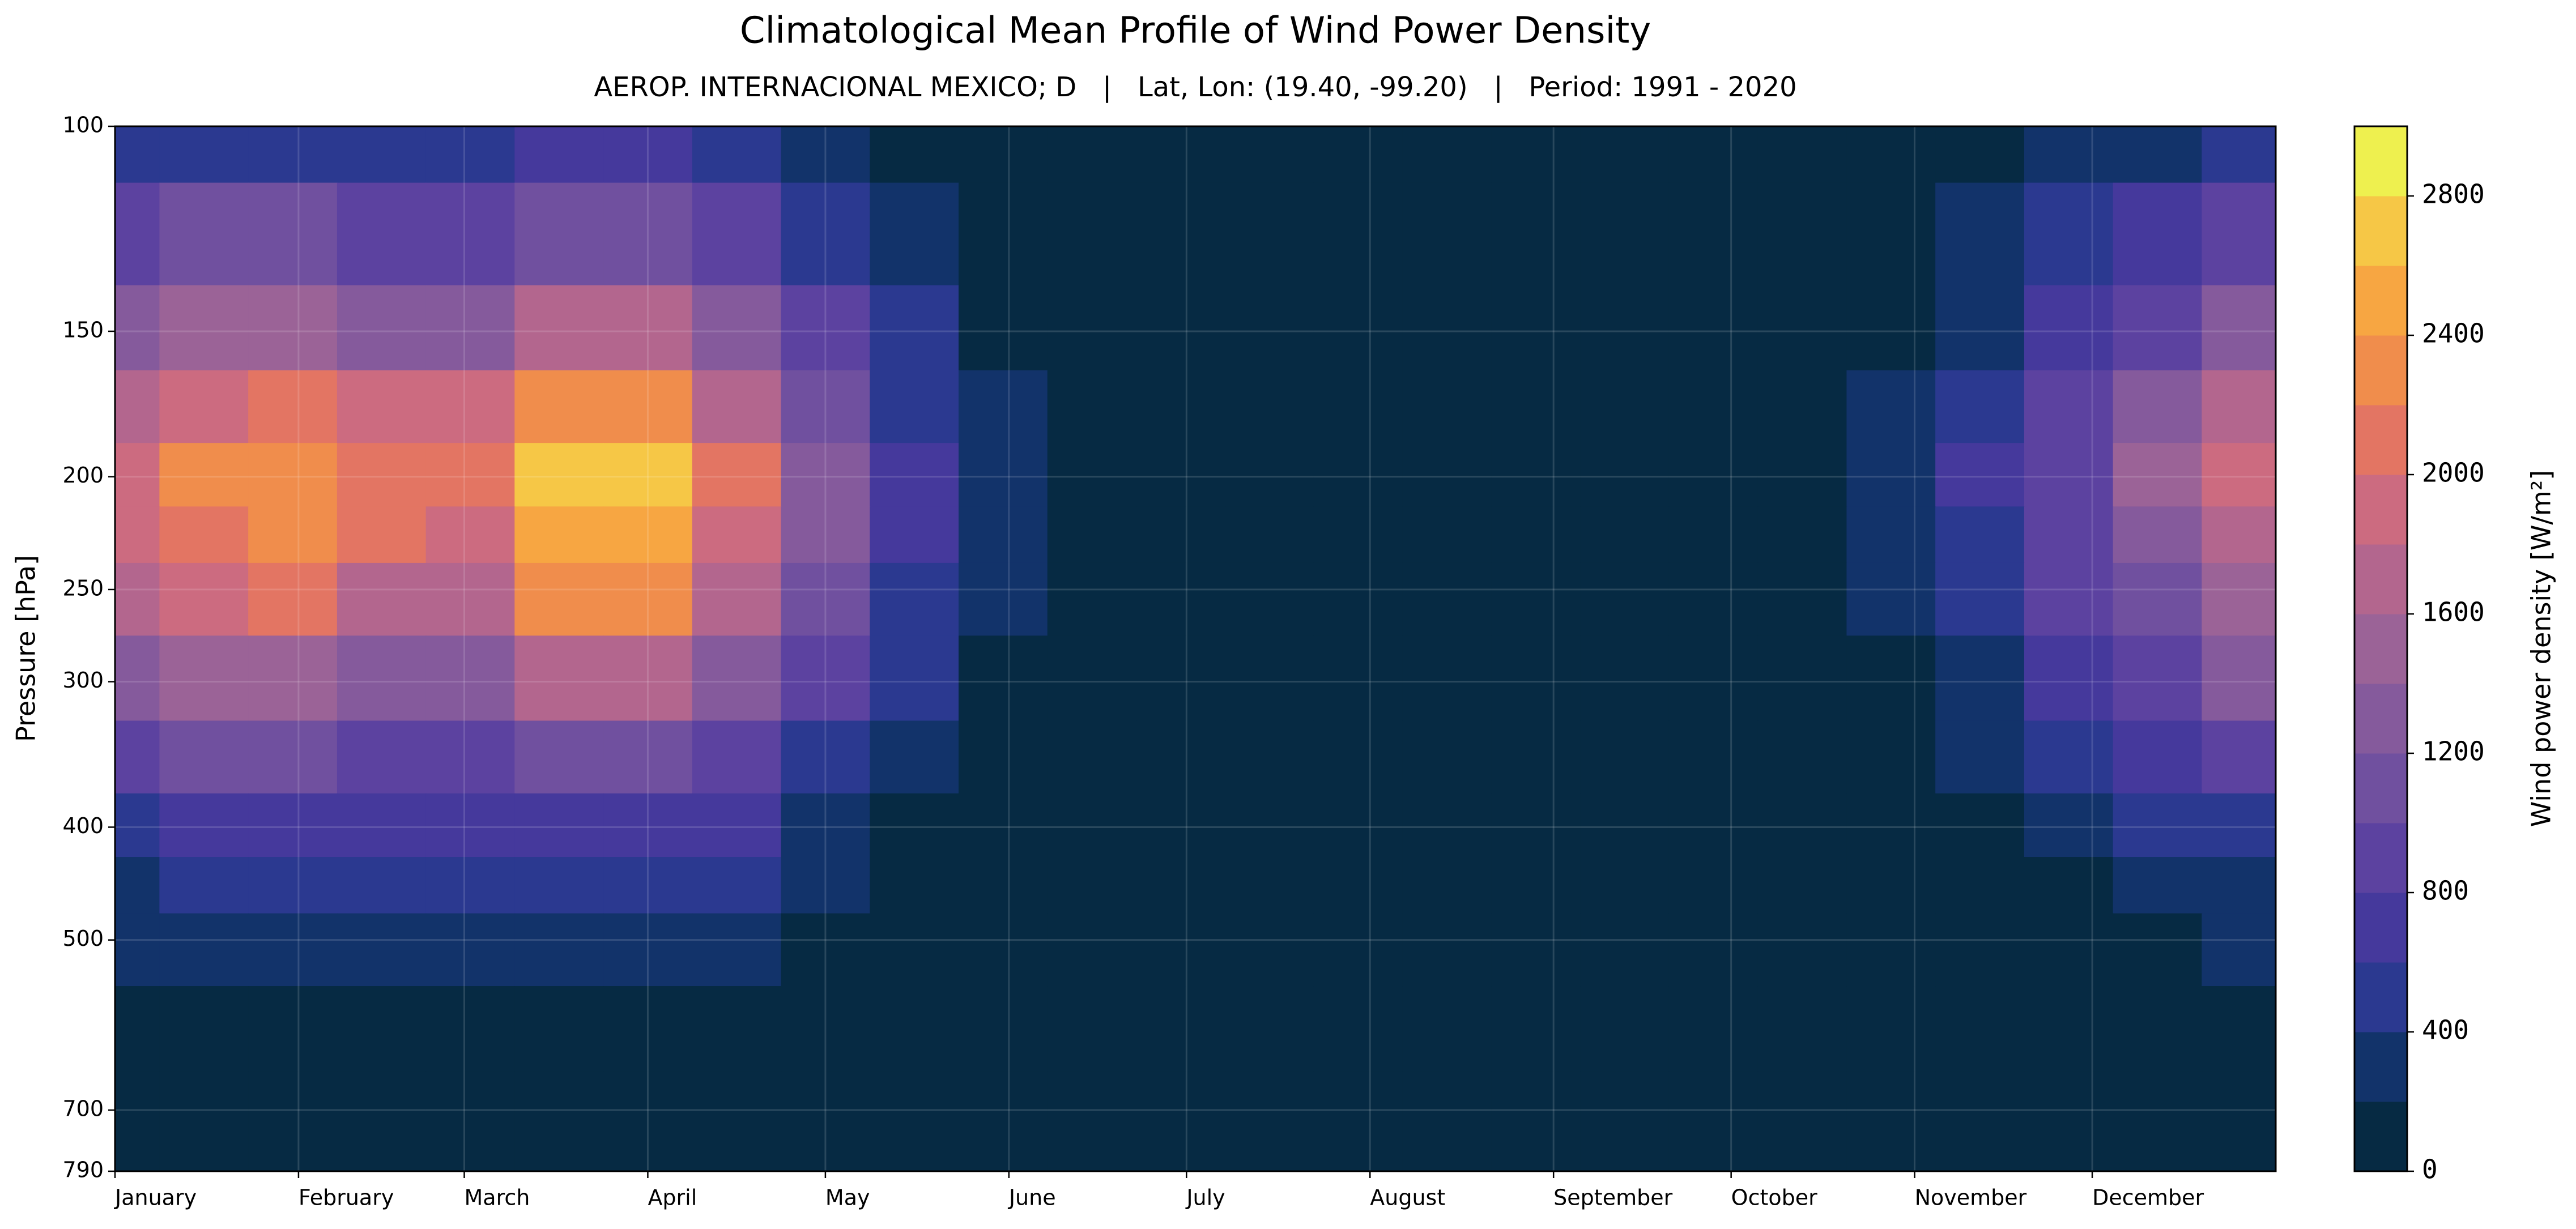 The height and width of the screenshot is (1229, 2576). What do you see at coordinates (83, 125) in the screenshot?
I see `y-tick-label: 100` at bounding box center [83, 125].